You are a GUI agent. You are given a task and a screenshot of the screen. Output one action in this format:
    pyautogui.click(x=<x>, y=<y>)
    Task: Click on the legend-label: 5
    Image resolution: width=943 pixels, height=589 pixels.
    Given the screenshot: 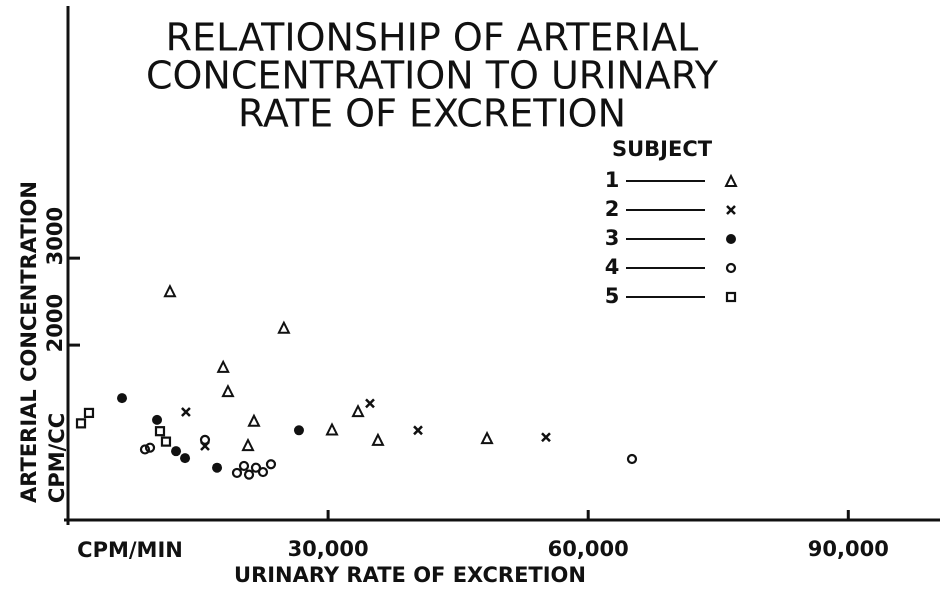 What is the action you would take?
    pyautogui.click(x=612, y=296)
    